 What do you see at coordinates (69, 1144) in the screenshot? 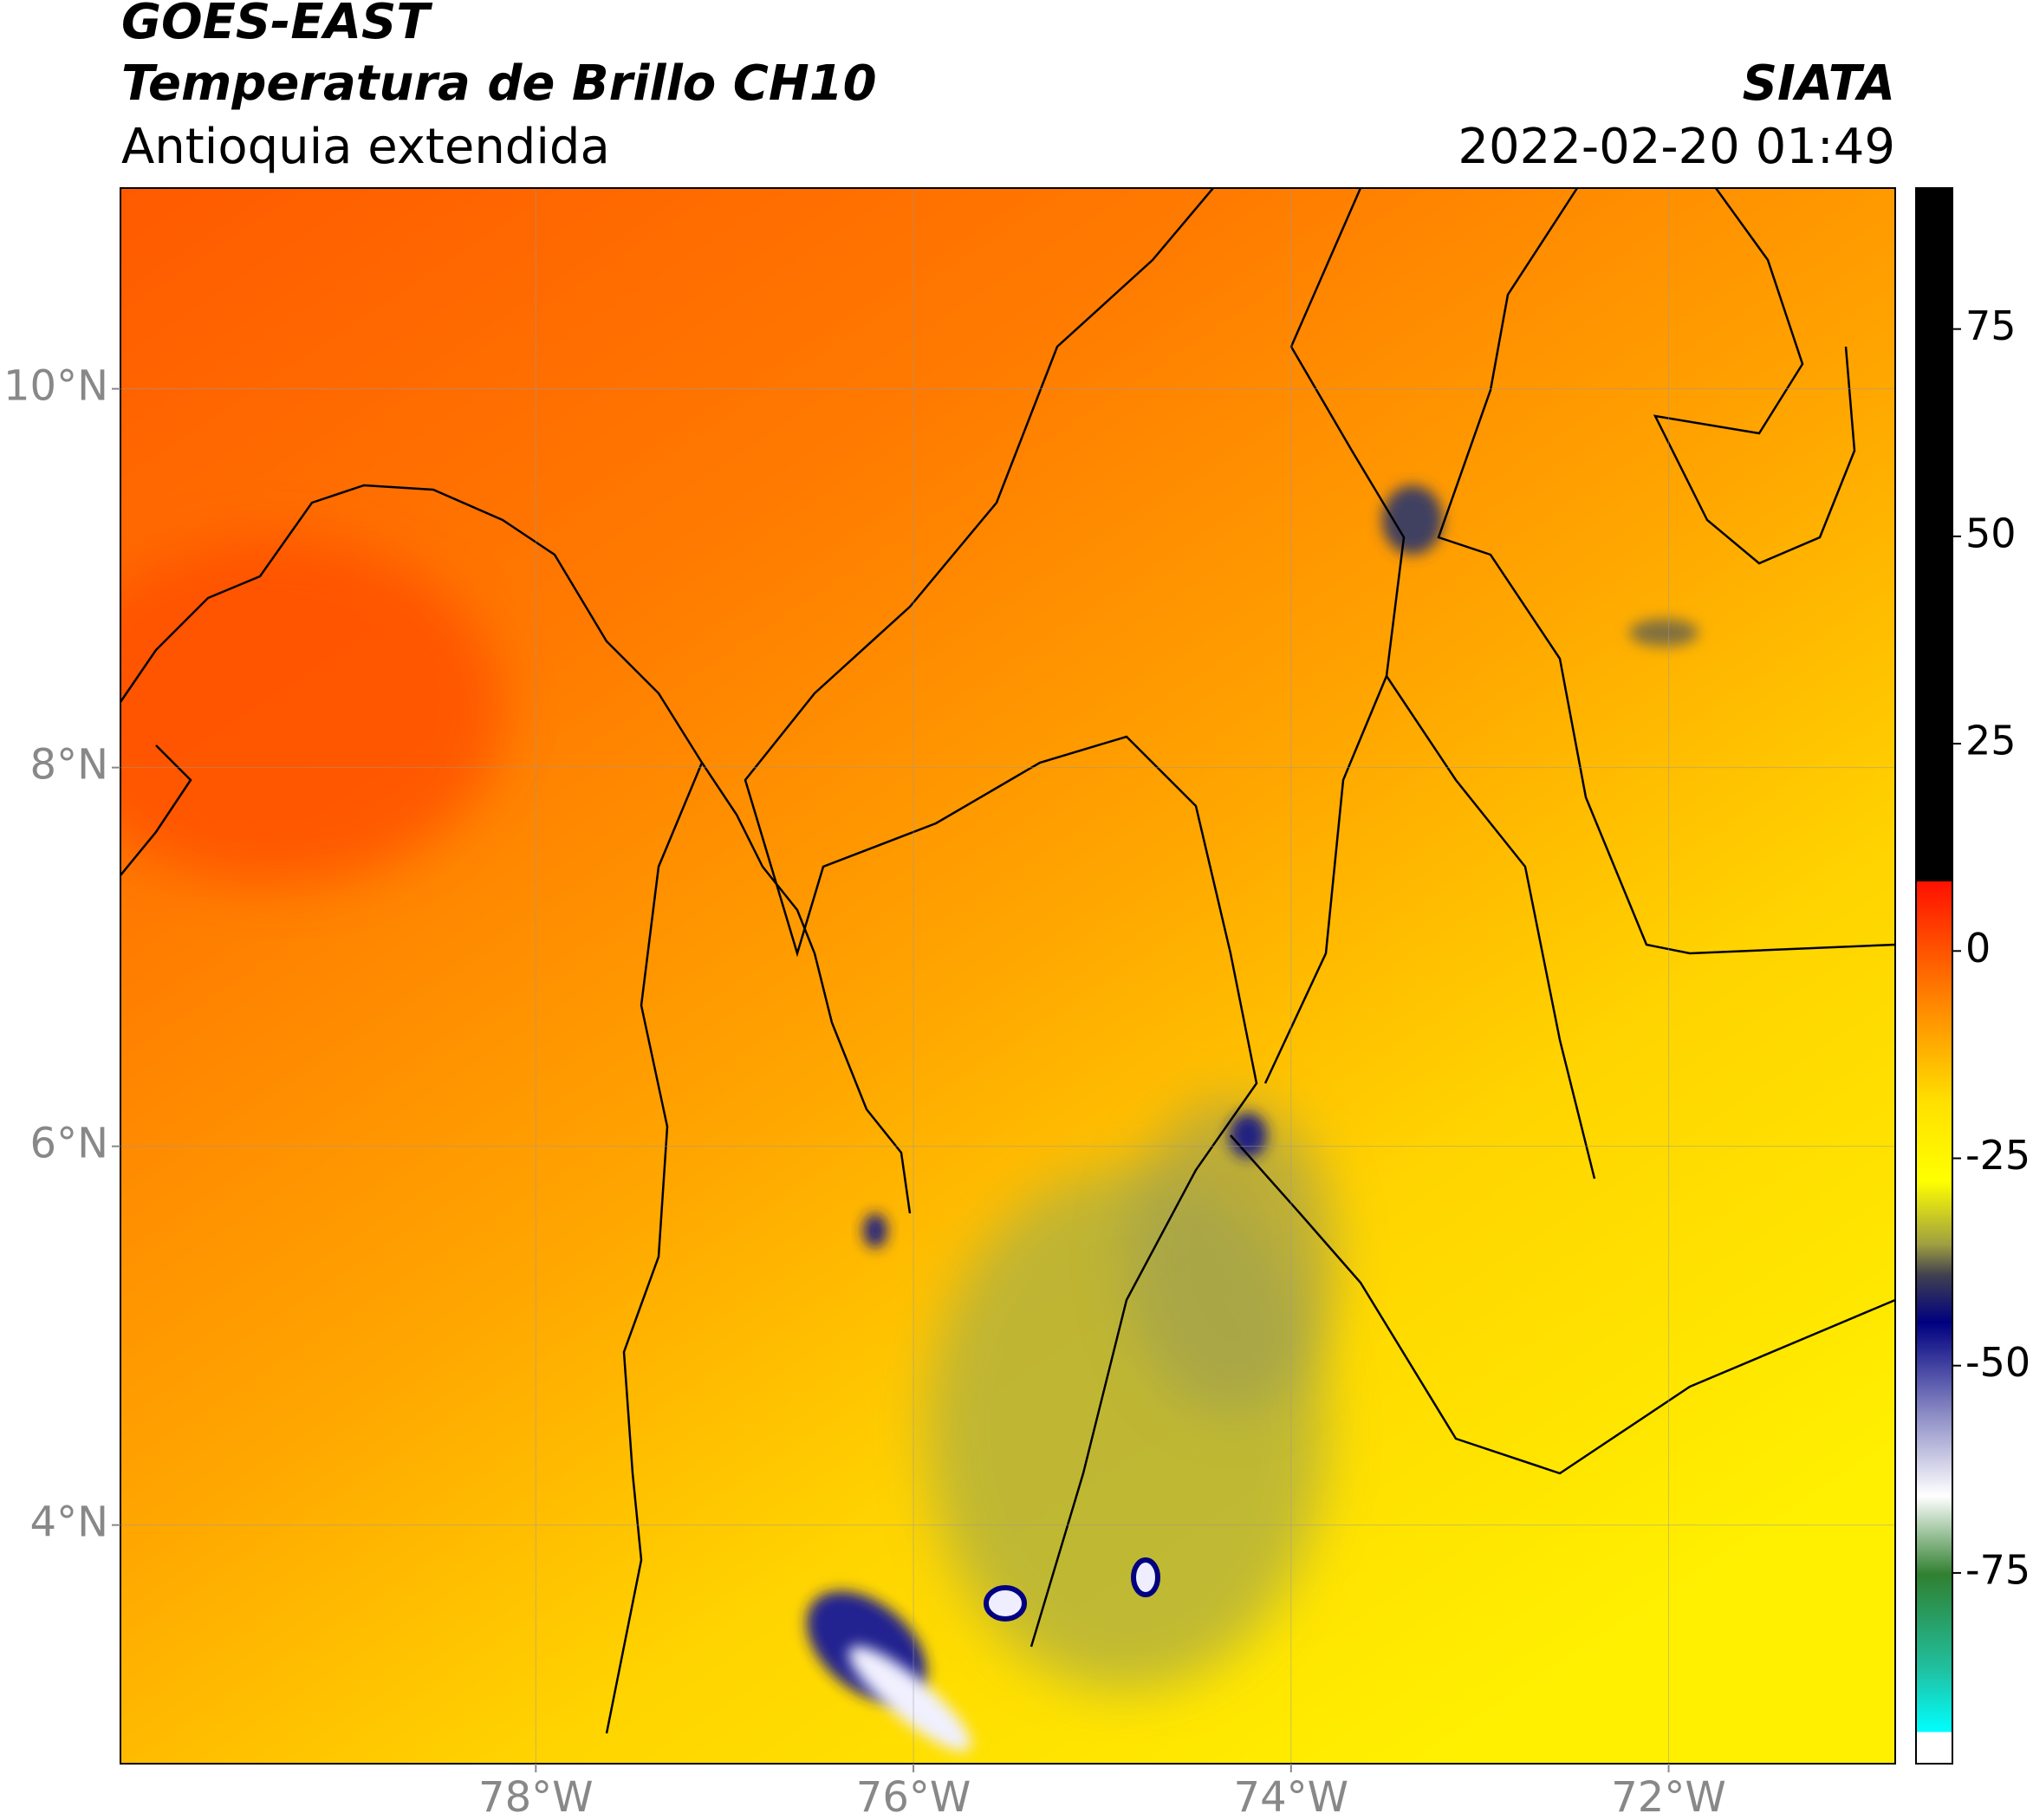
I see `y-tick-label: 6°N` at bounding box center [69, 1144].